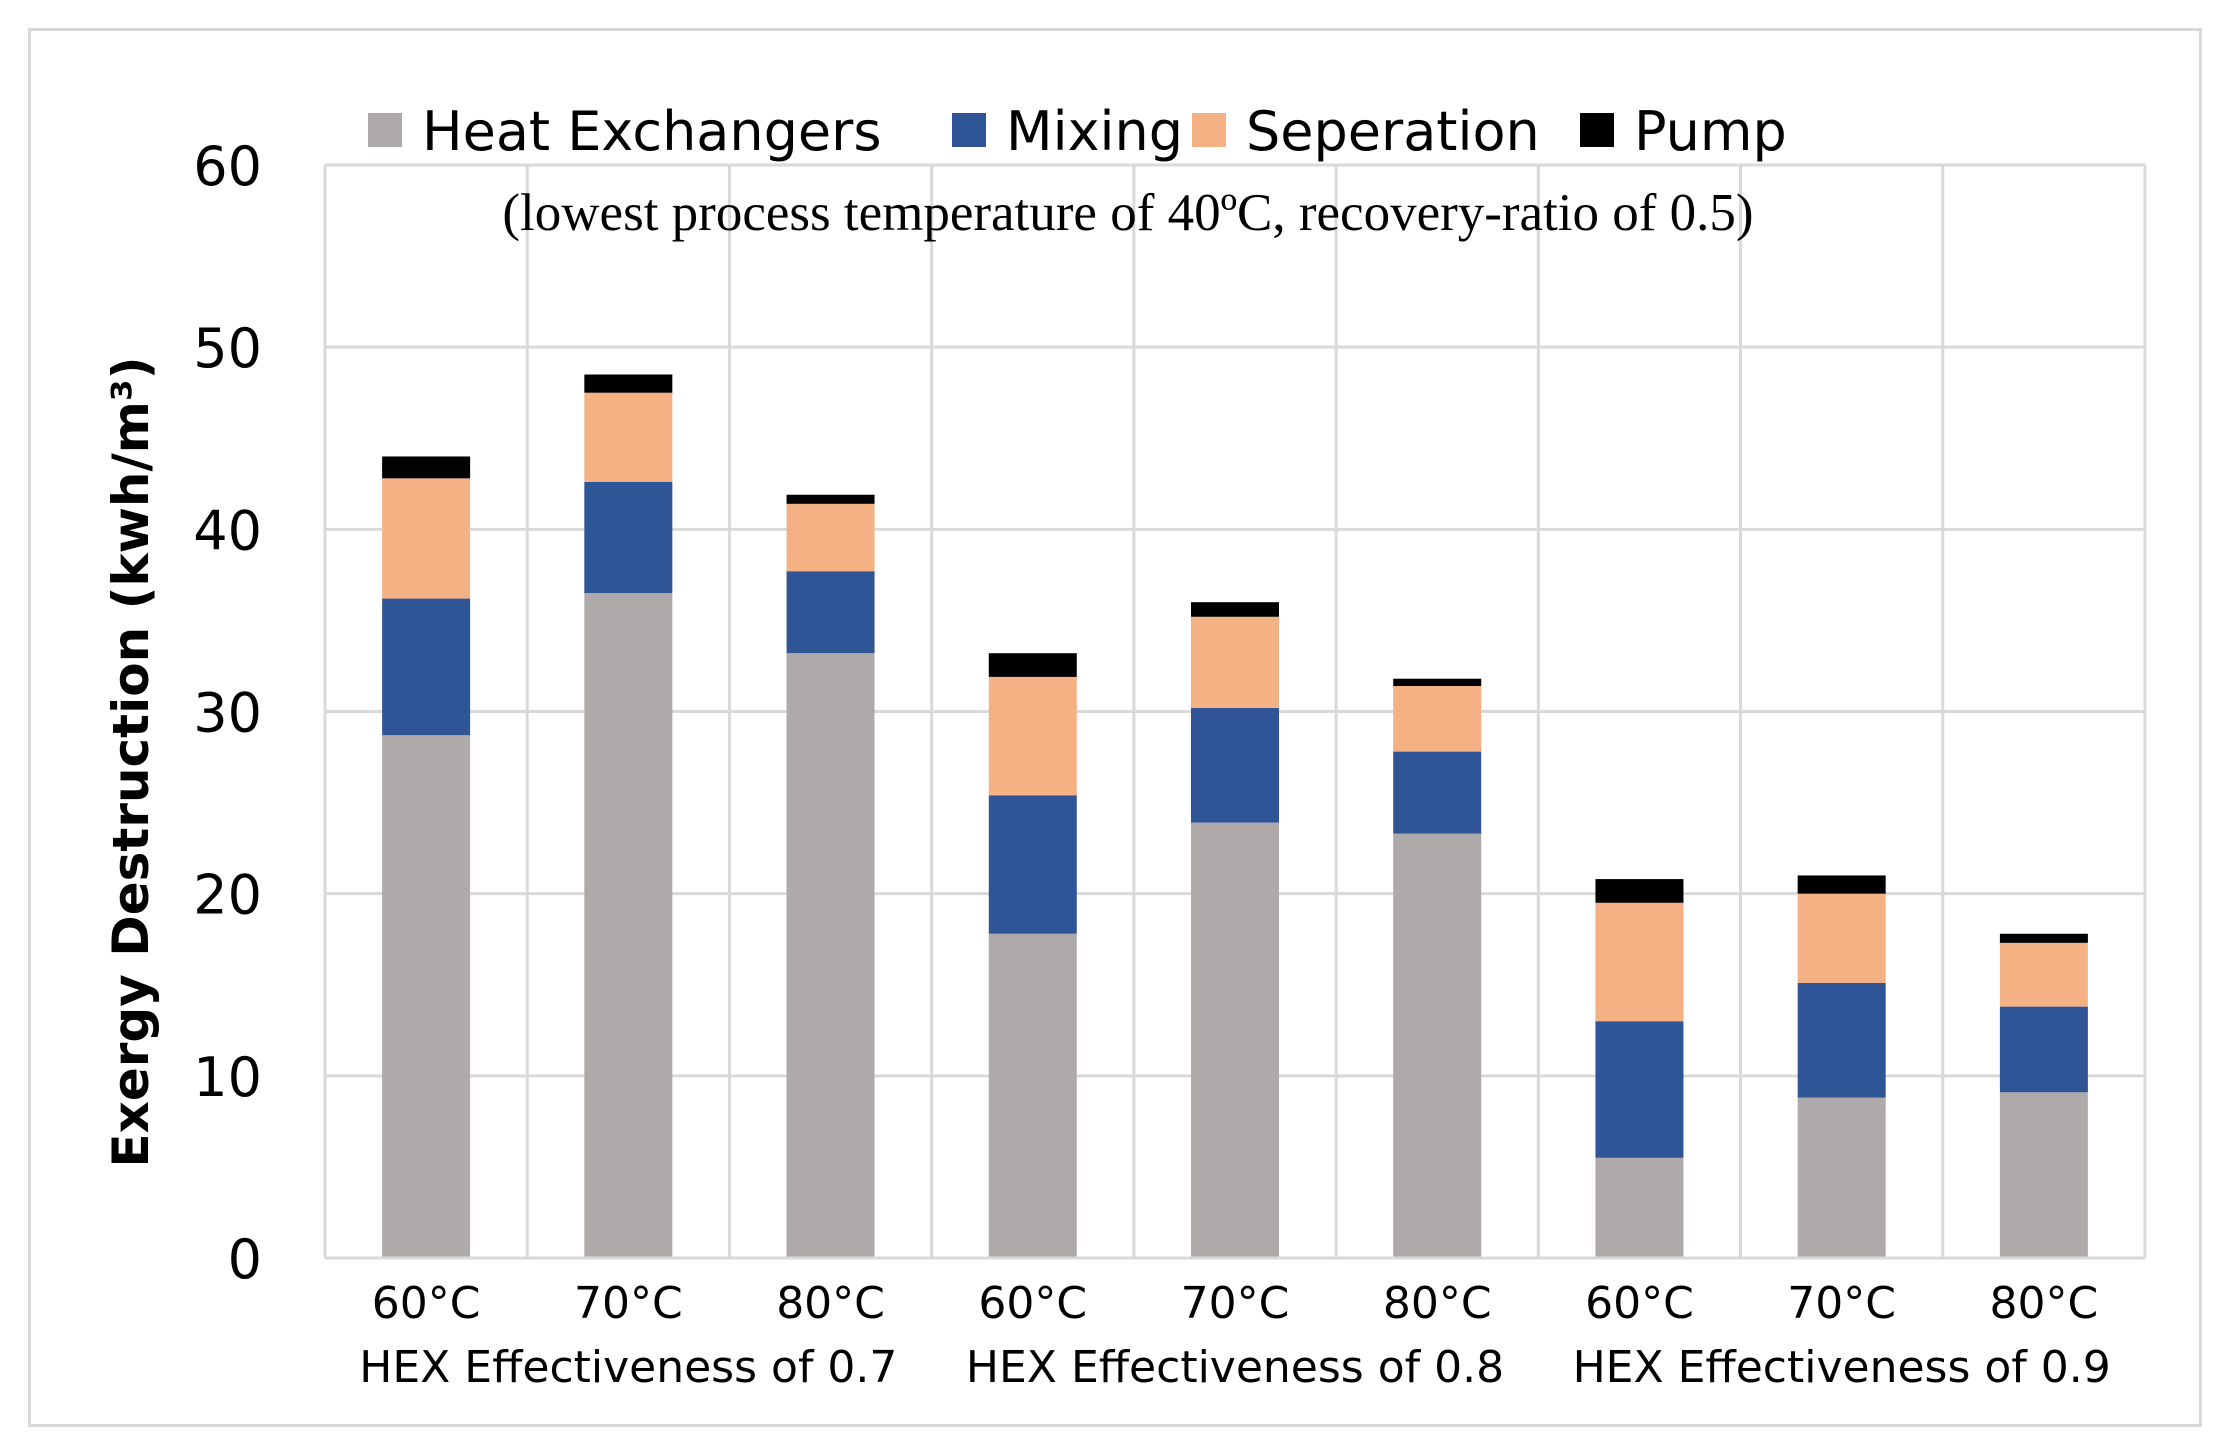  What do you see at coordinates (131, 761) in the screenshot?
I see `y-axis-label: Exergy Destruction (kwh/m³)` at bounding box center [131, 761].